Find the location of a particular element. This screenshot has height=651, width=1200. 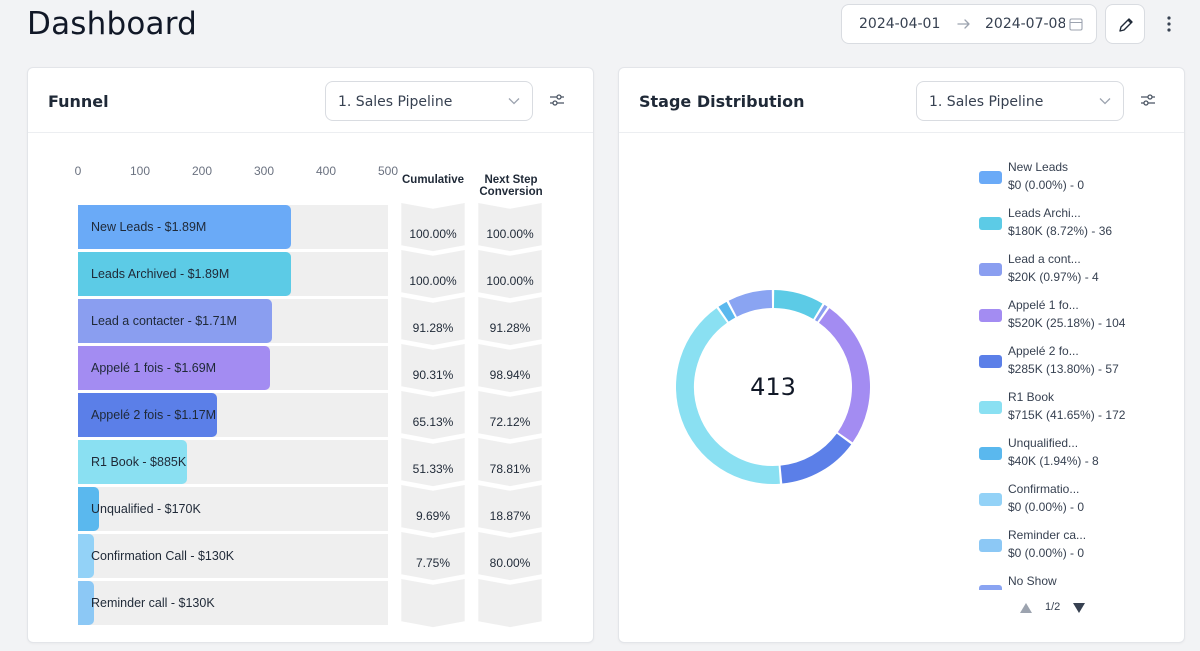

axis-tick: 0 is located at coordinates (78, 171).